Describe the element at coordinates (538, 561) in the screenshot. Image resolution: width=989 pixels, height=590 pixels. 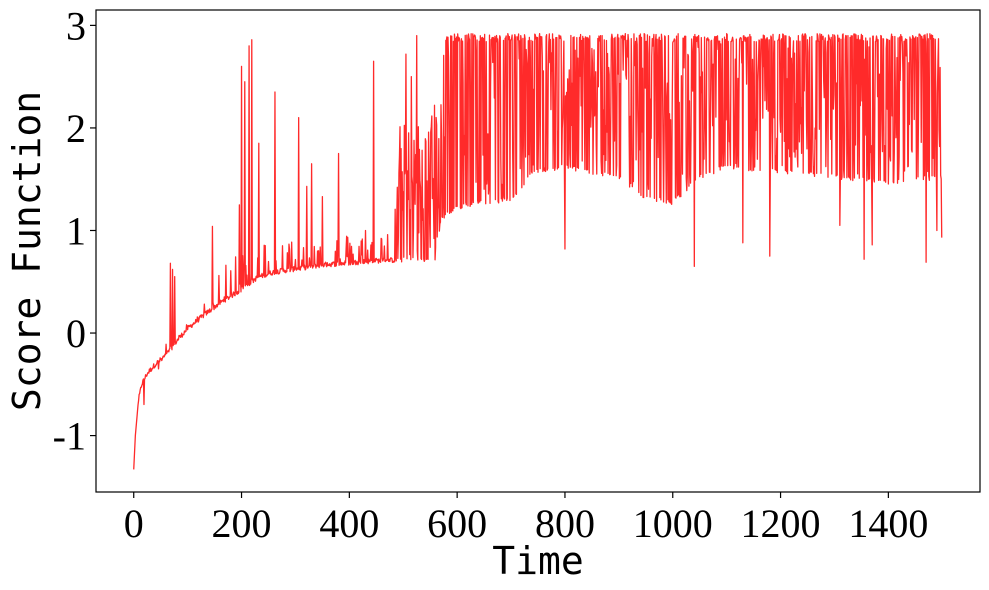
I see `x-axis-title: Time` at that location.